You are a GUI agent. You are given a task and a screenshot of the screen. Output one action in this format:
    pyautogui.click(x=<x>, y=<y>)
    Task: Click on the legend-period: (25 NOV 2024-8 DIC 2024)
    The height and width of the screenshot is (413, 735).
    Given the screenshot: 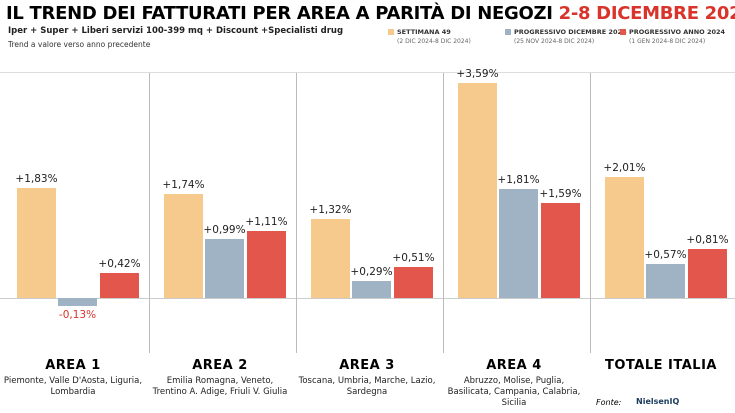 What is the action you would take?
    pyautogui.click(x=554, y=41)
    